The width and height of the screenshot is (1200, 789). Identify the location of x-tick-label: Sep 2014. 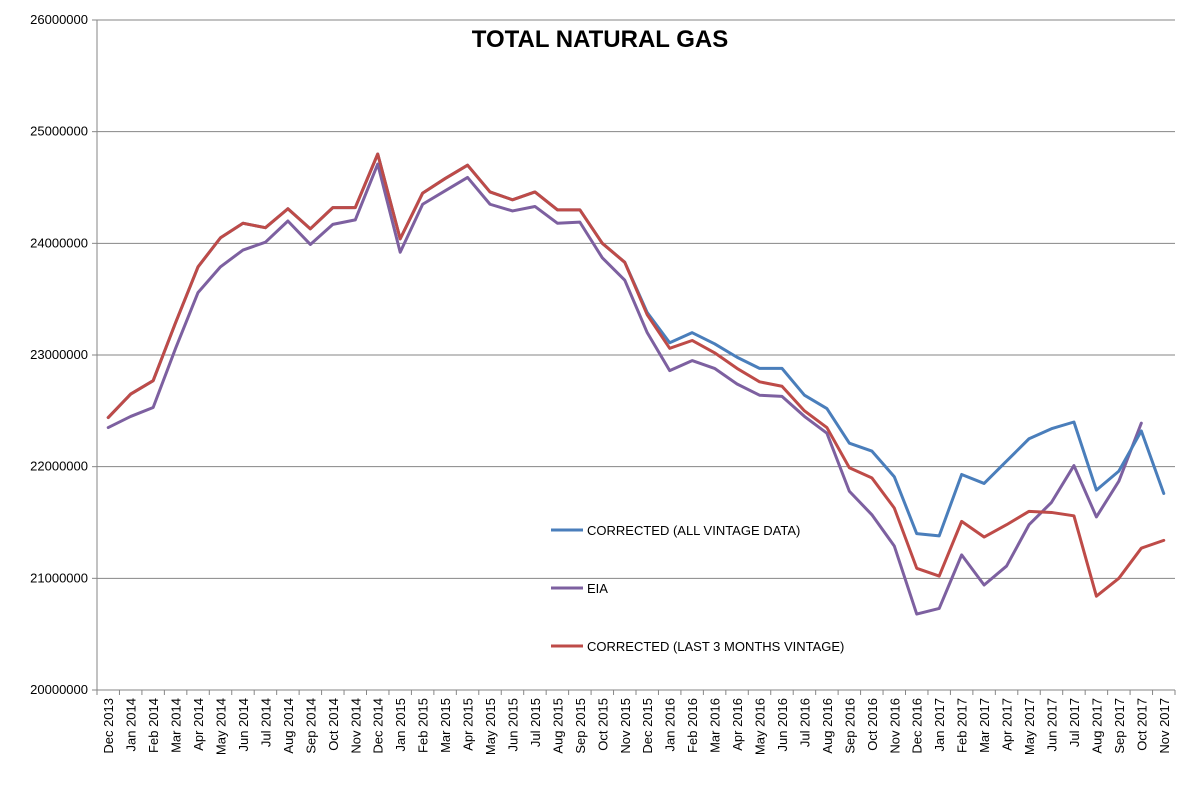
(310, 726).